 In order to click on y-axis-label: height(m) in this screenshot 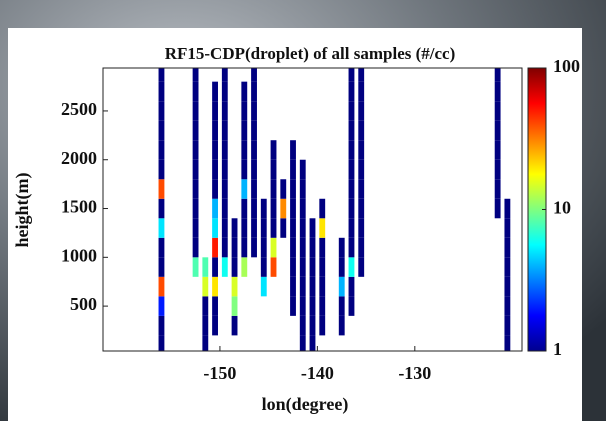, I will do `click(22, 210)`.